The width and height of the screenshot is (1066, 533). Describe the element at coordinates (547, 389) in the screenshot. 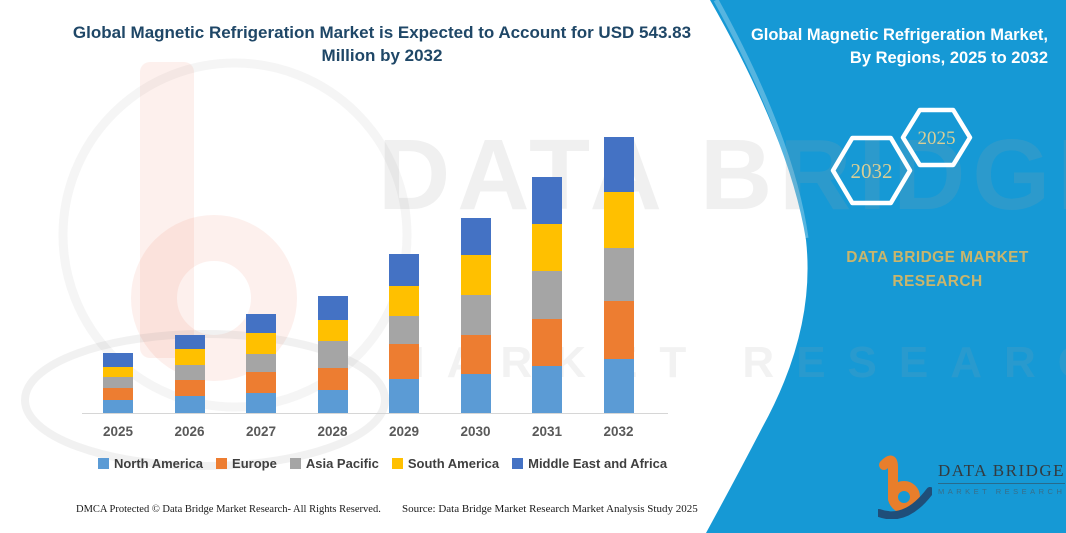

I see `bar-segment-north-america-2031` at that location.